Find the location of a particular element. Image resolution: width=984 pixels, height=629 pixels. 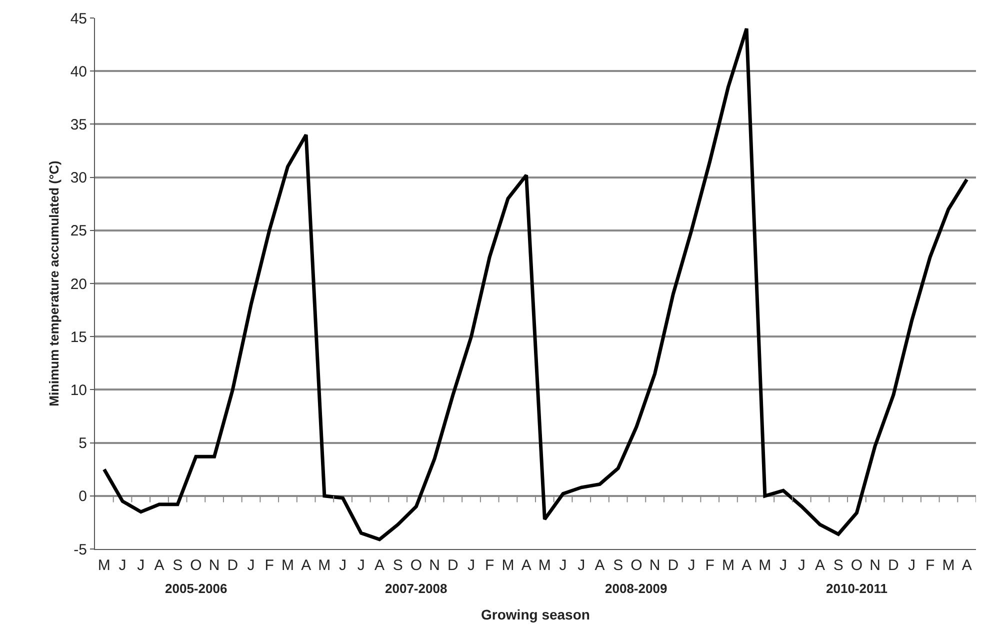

text: 2008-2009 is located at coordinates (636, 588).